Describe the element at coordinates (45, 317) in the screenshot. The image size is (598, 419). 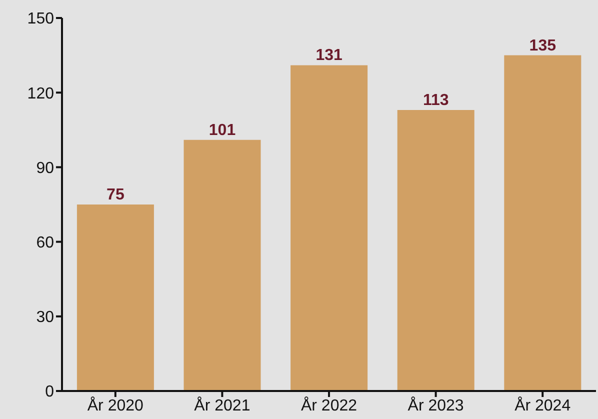
I see `y-tick-label: 30` at that location.